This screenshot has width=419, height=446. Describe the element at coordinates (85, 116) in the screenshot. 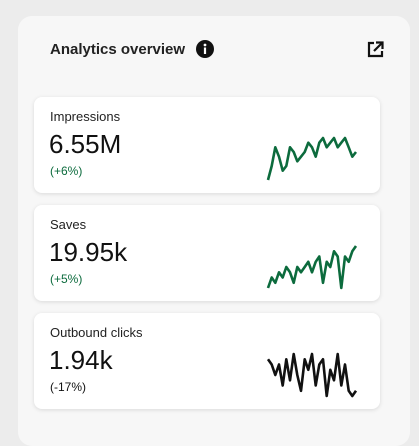

I see `metric-label: Impressions` at that location.